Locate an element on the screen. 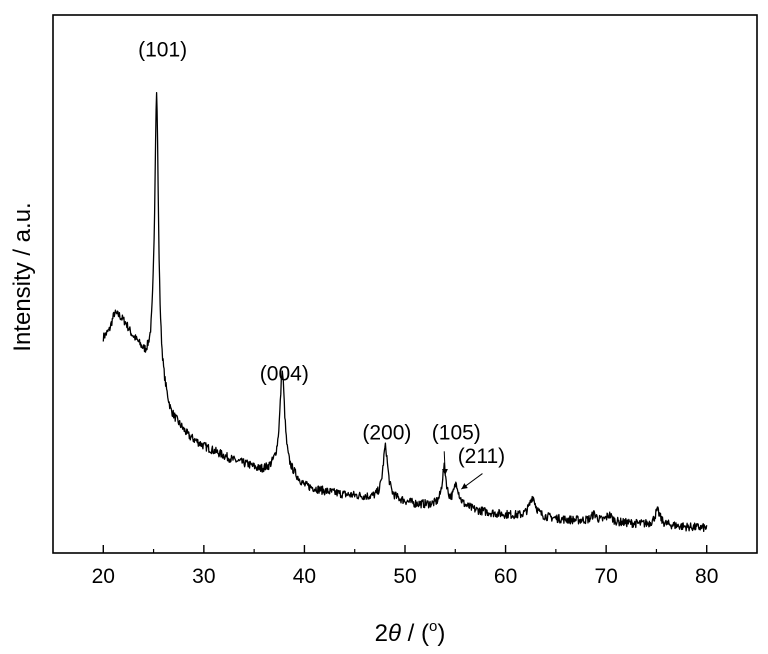 Image resolution: width=768 pixels, height=654 pixels. x-tick-label: 80 is located at coordinates (706, 576).